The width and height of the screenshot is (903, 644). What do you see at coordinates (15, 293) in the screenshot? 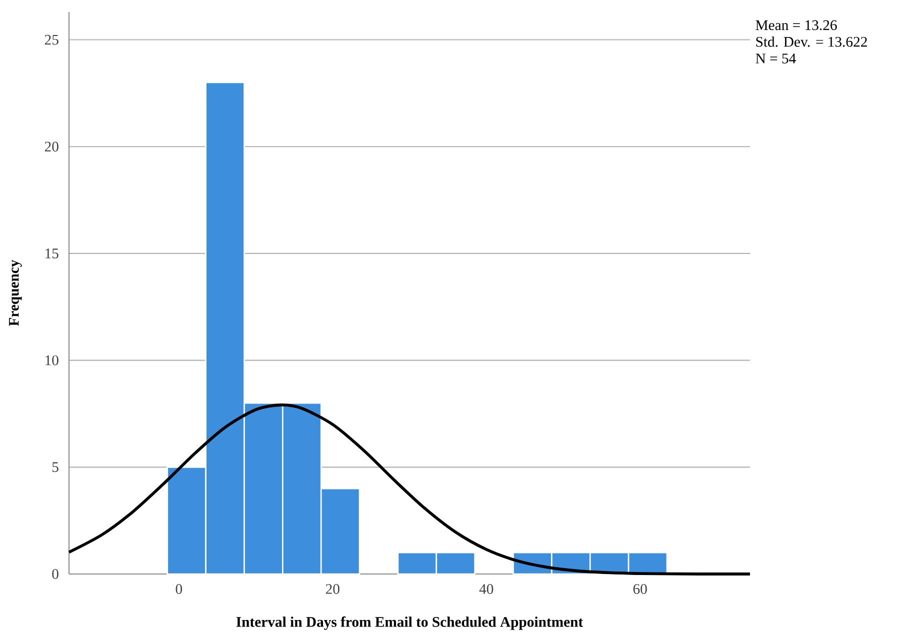
I see `y-axis-title: Frequency` at bounding box center [15, 293].